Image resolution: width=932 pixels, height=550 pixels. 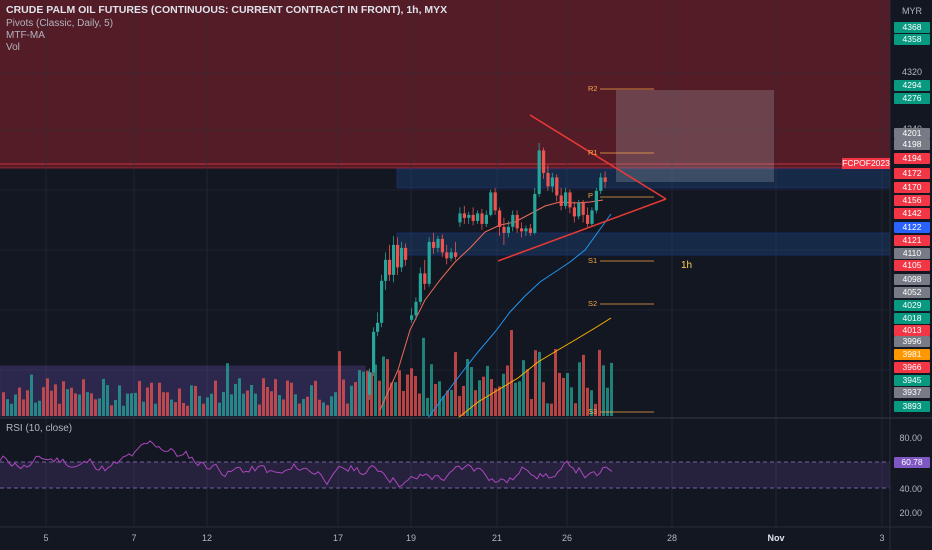 What do you see at coordinates (911, 72) in the screenshot?
I see `price-tick-4320: 4320` at bounding box center [911, 72].